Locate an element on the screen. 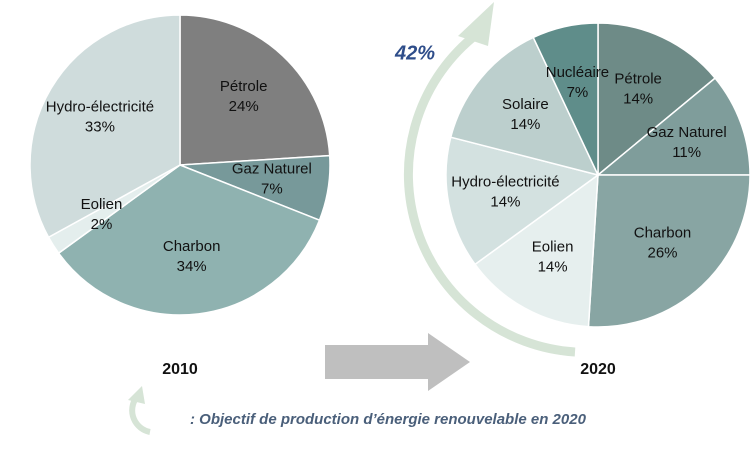  arc-arrowhead is located at coordinates (476, 24).